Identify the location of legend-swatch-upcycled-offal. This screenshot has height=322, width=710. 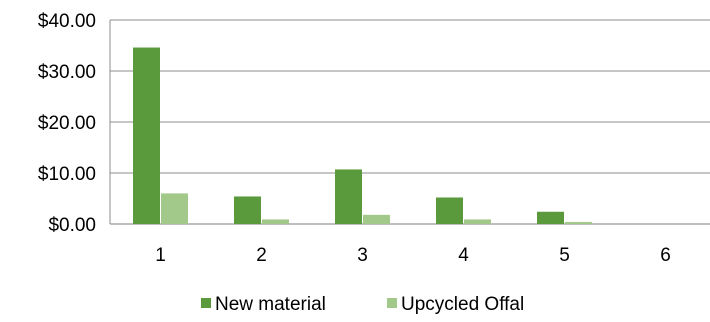
(392, 303).